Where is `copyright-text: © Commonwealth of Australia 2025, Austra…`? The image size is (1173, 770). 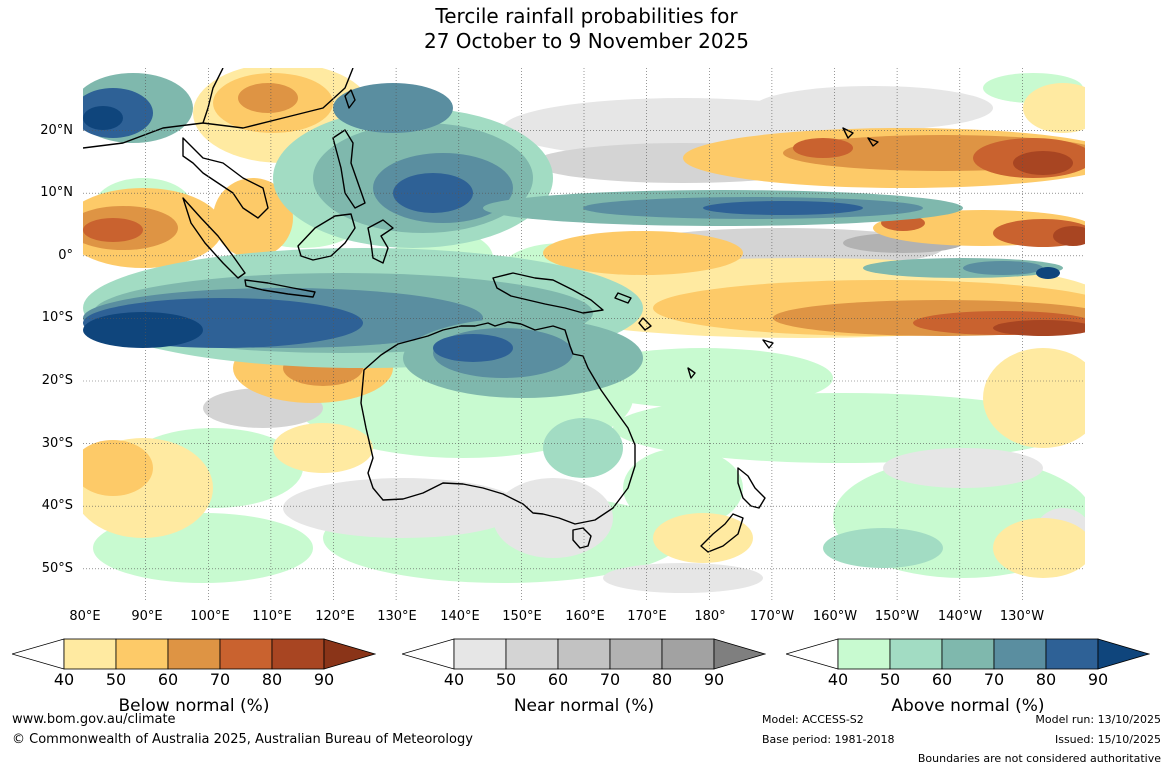 copyright-text: © Commonwealth of Australia 2025, Austra… is located at coordinates (242, 739).